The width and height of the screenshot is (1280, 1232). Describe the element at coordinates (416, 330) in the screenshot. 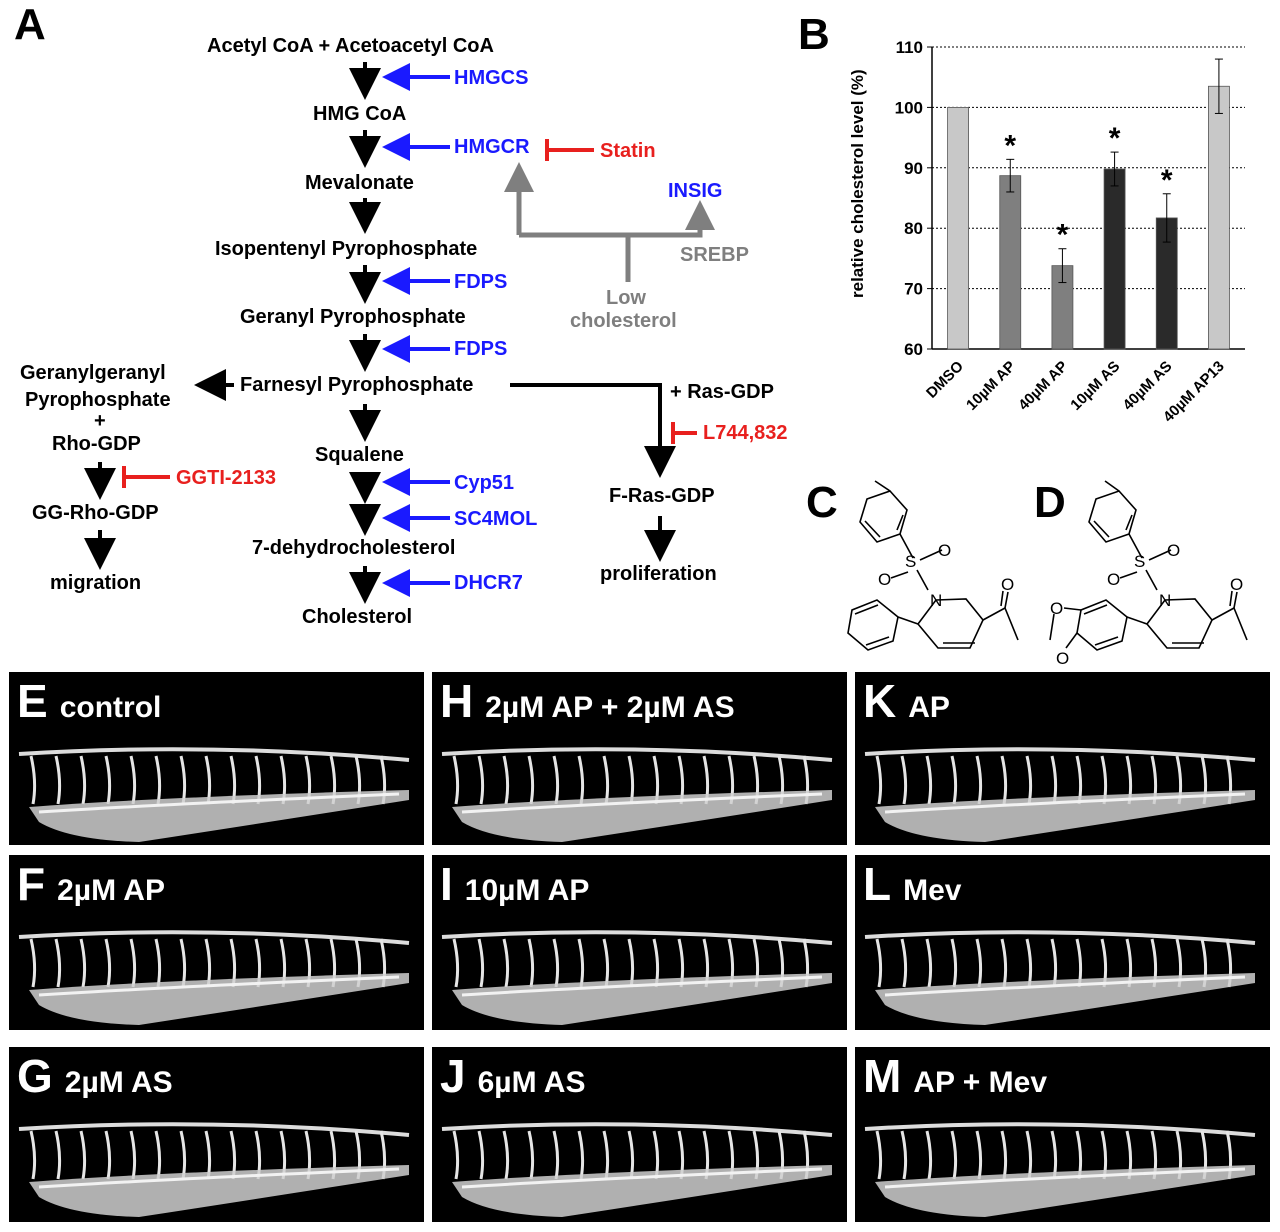

I see `enzyme-arrows` at that location.